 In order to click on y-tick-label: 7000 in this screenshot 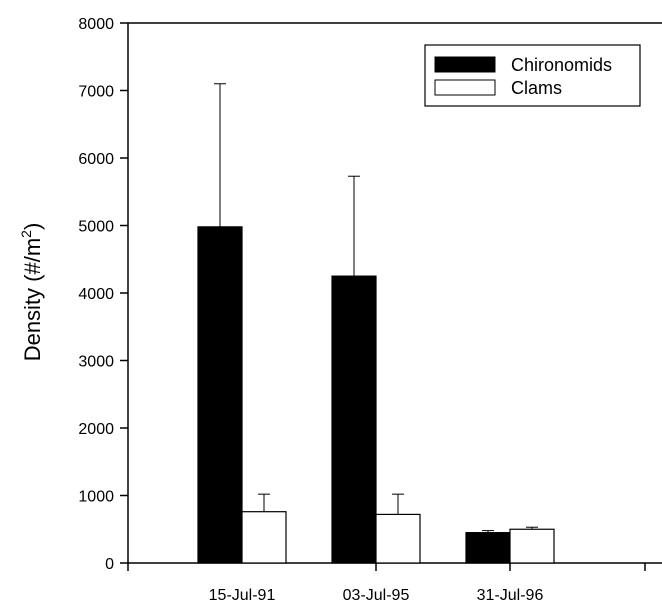, I will do `click(96, 92)`.